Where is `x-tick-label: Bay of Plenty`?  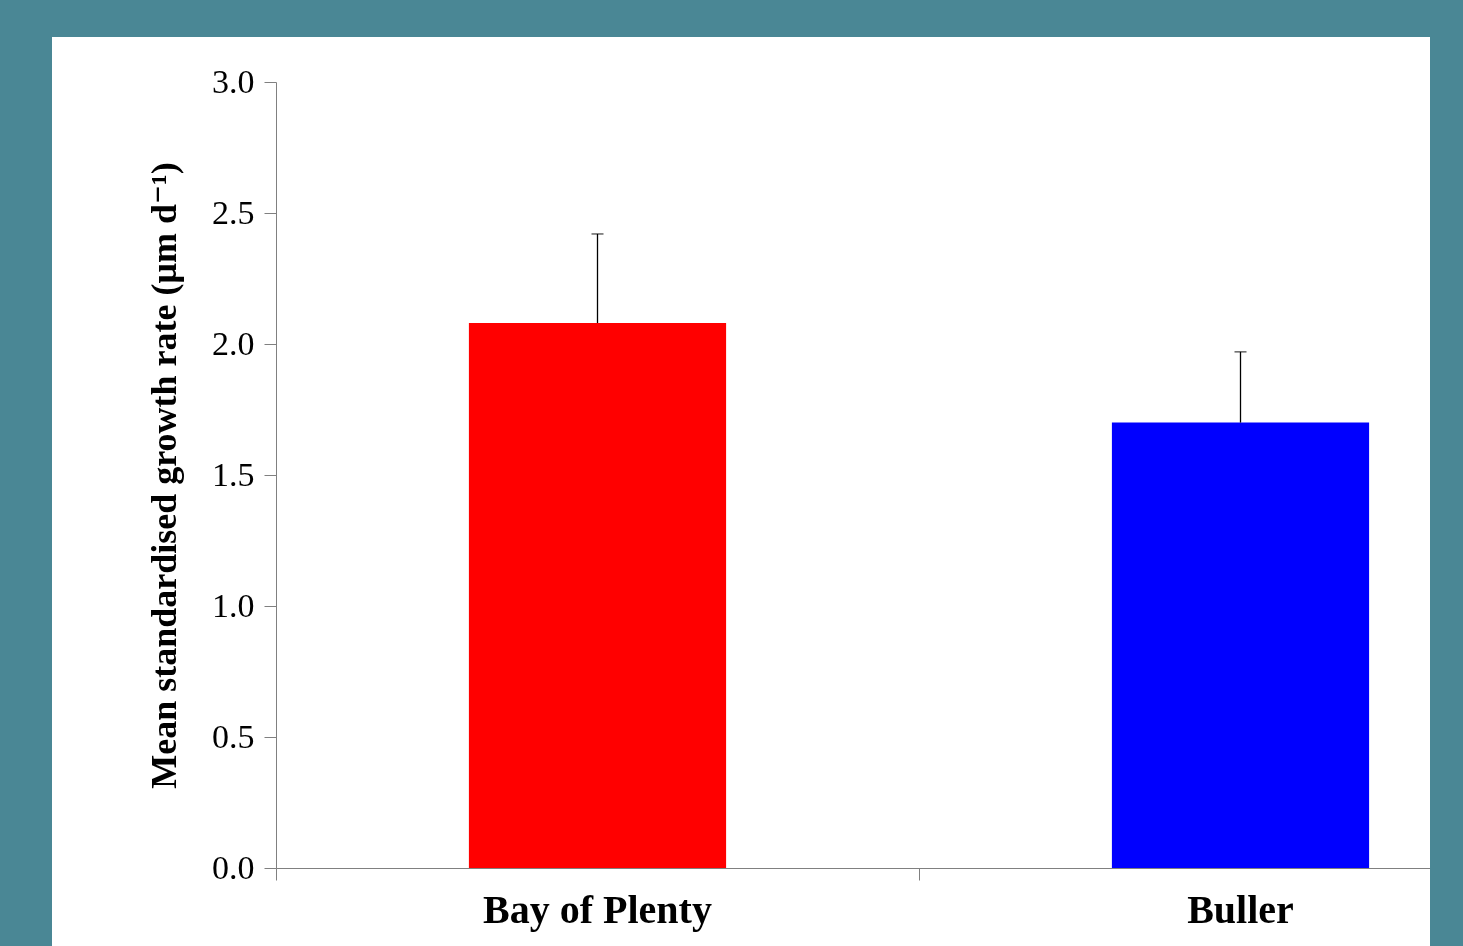 x-tick-label: Bay of Plenty is located at coordinates (597, 909).